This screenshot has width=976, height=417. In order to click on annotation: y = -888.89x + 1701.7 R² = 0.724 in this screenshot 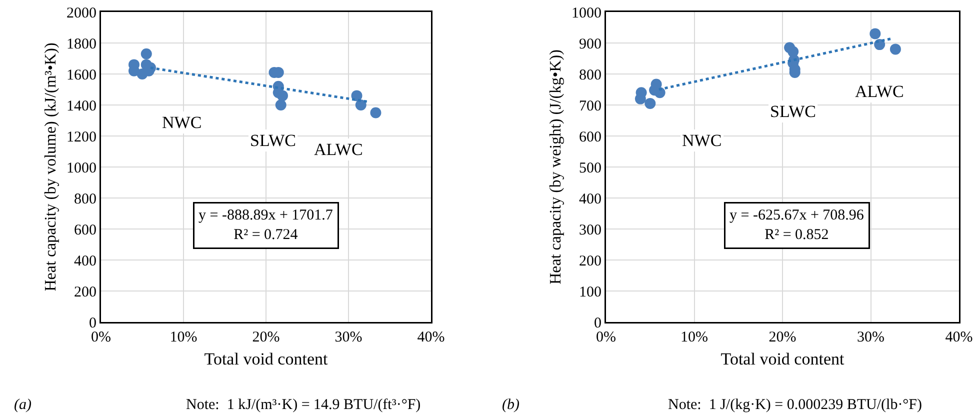, I will do `click(266, 225)`.